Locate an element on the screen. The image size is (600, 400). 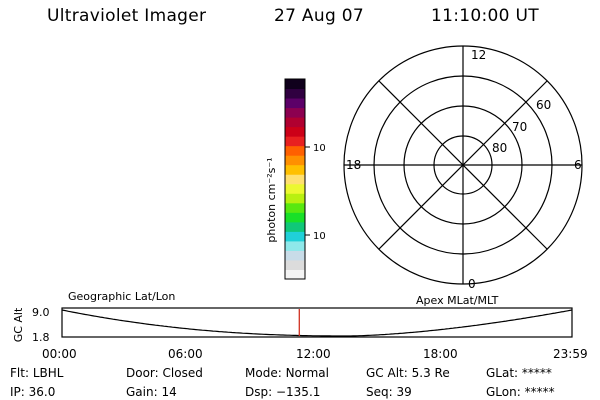
status-dsp: Dsp: −135.1 is located at coordinates (283, 392).